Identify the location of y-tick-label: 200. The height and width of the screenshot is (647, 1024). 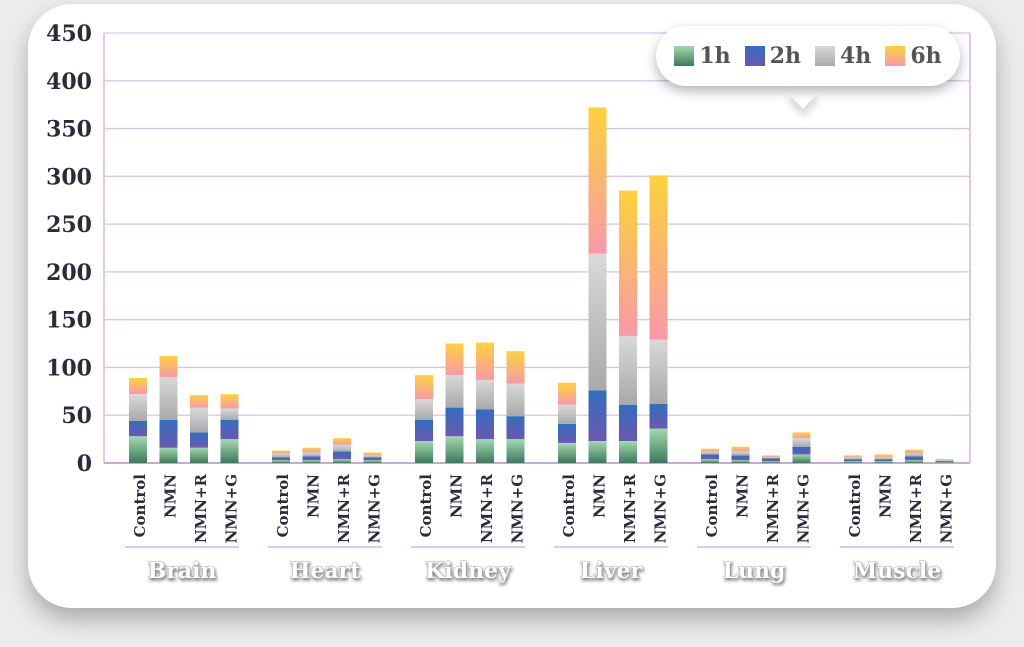
(69, 273).